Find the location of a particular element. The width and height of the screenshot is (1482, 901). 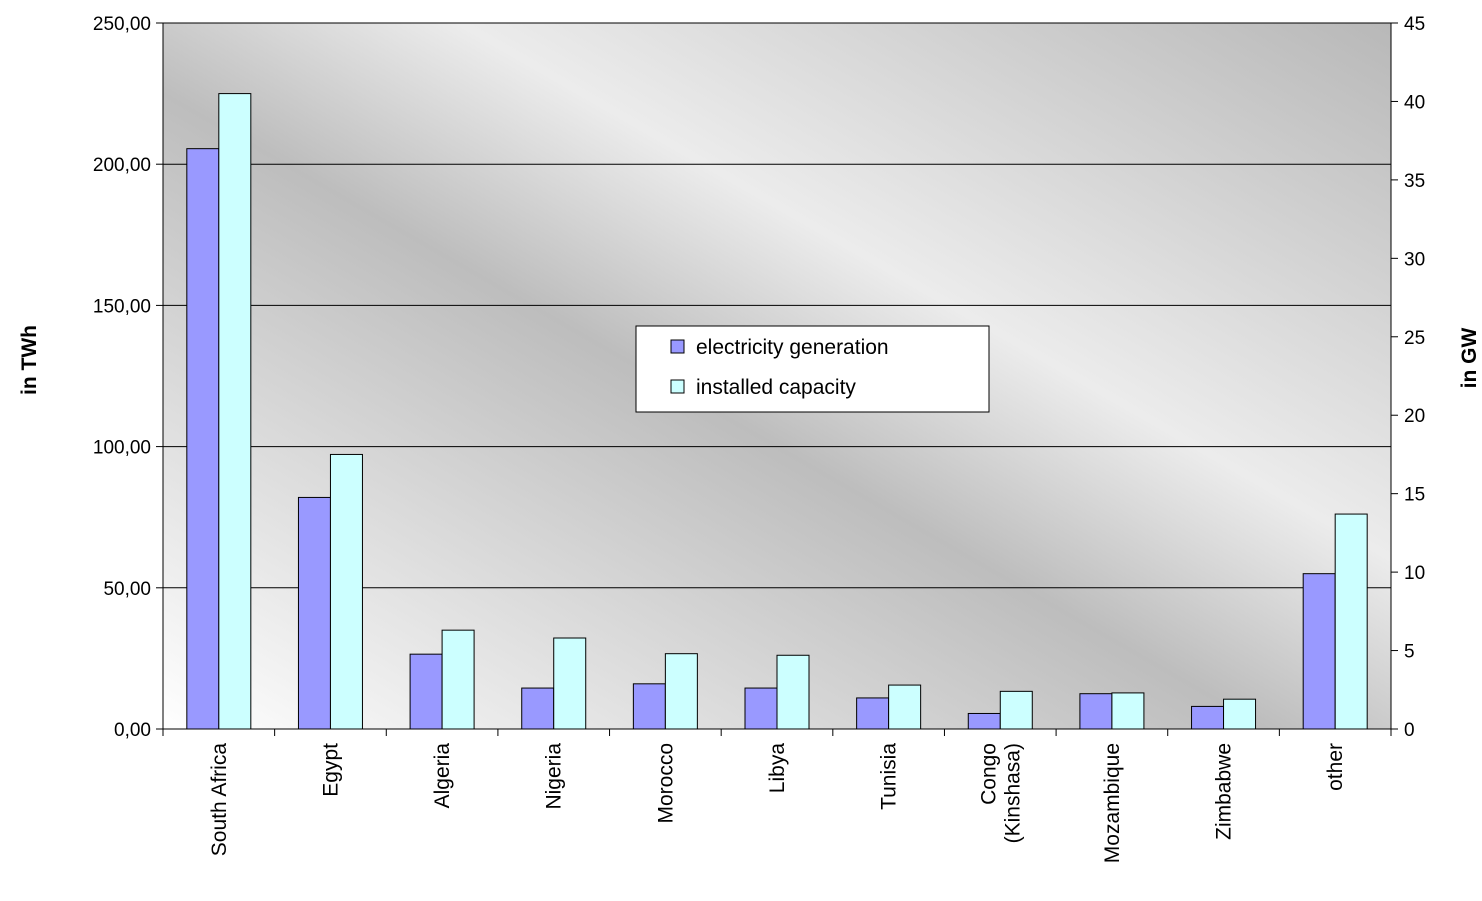

y2-tick-label: 20 is located at coordinates (1414, 416).